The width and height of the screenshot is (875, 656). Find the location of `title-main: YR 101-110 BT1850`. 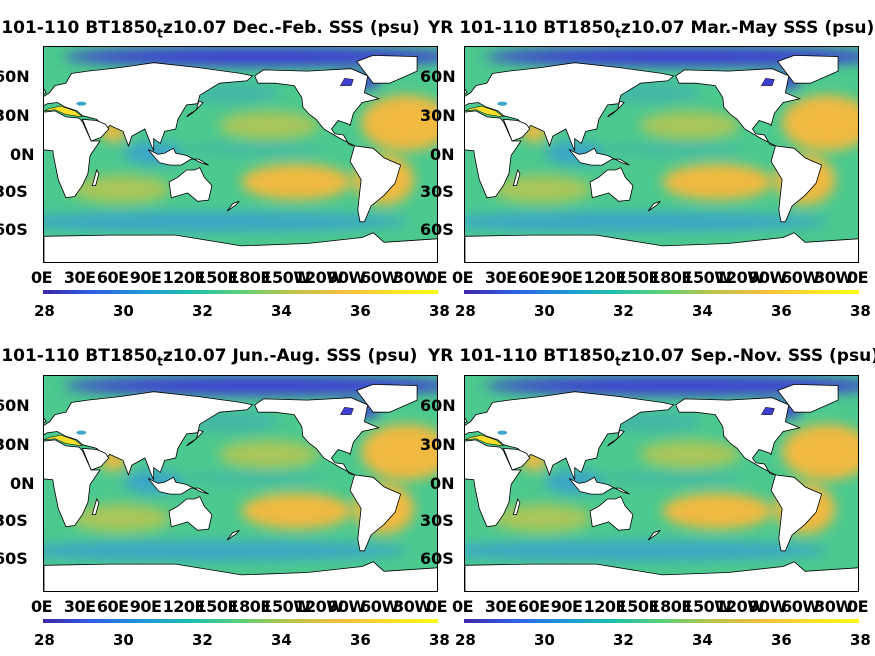

title-main: YR 101-110 BT1850 is located at coordinates (79, 356).